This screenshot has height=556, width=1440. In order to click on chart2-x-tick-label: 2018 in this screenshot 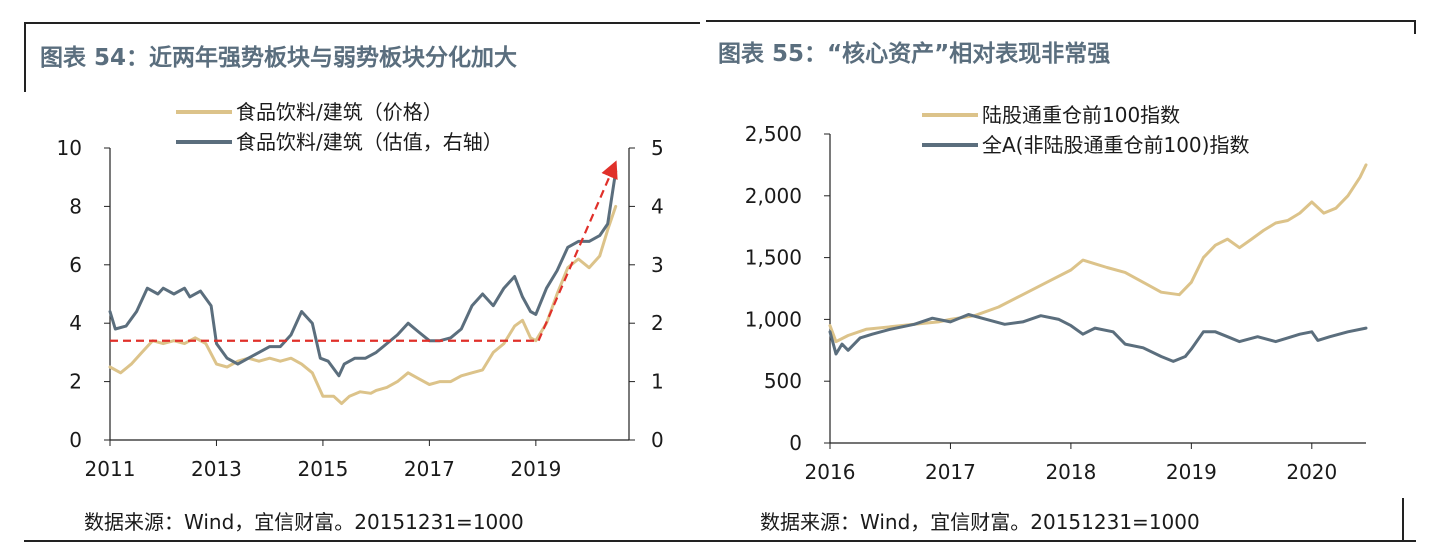, I will do `click(1070, 472)`.